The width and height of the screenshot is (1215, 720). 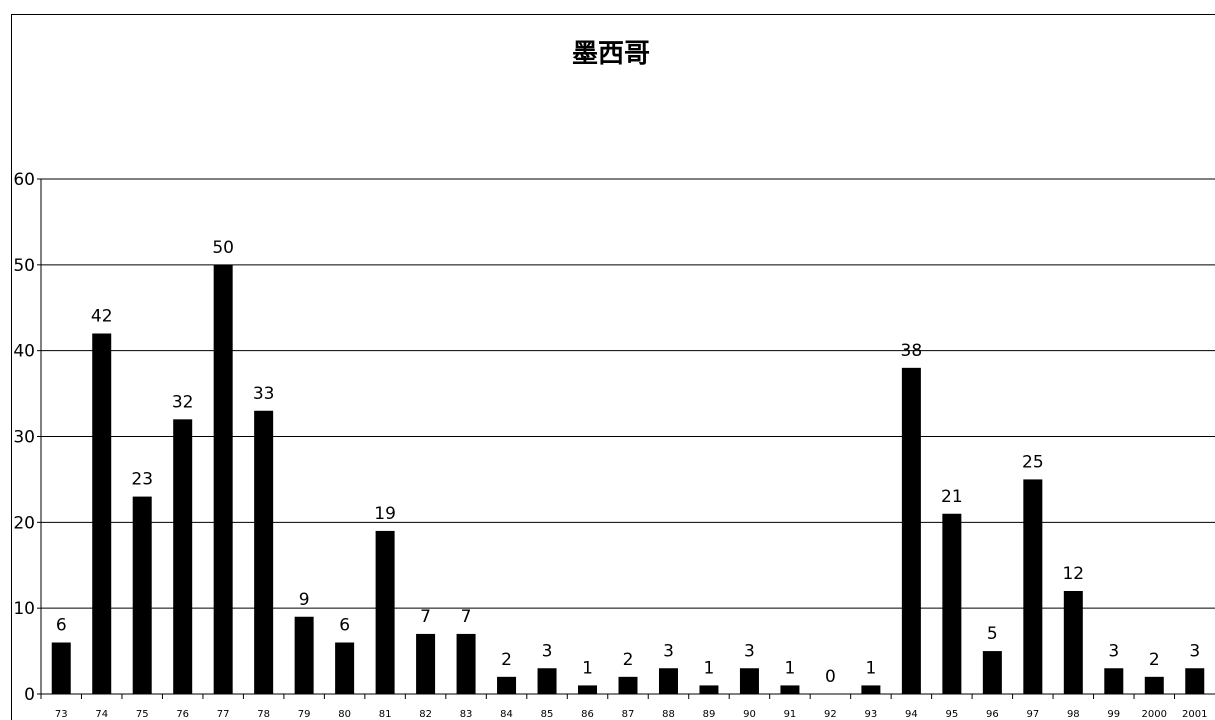 What do you see at coordinates (385, 714) in the screenshot?
I see `x-tick-label: 81` at bounding box center [385, 714].